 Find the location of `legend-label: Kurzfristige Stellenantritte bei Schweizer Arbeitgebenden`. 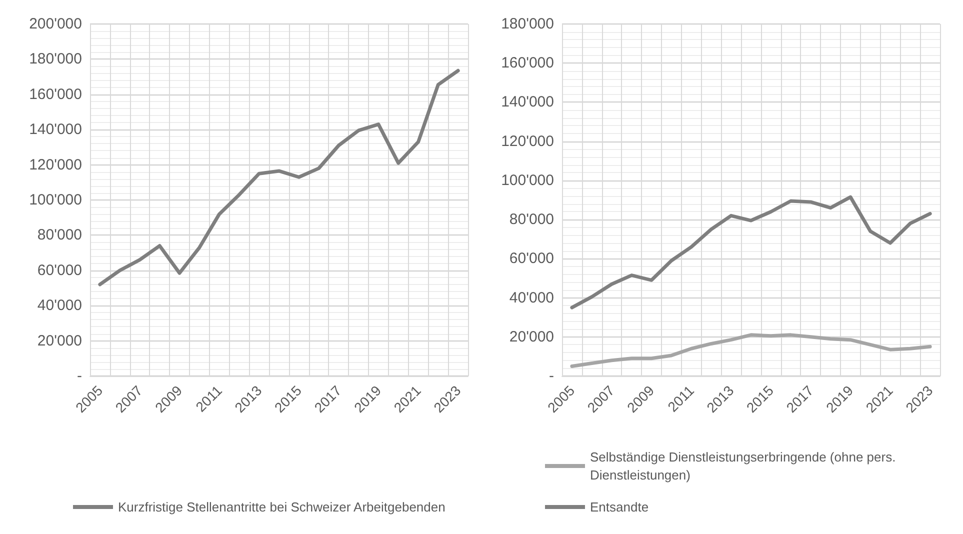

legend-label: Kurzfristige Stellenantritte bei Schweizer Arbeitgebenden is located at coordinates (282, 507).